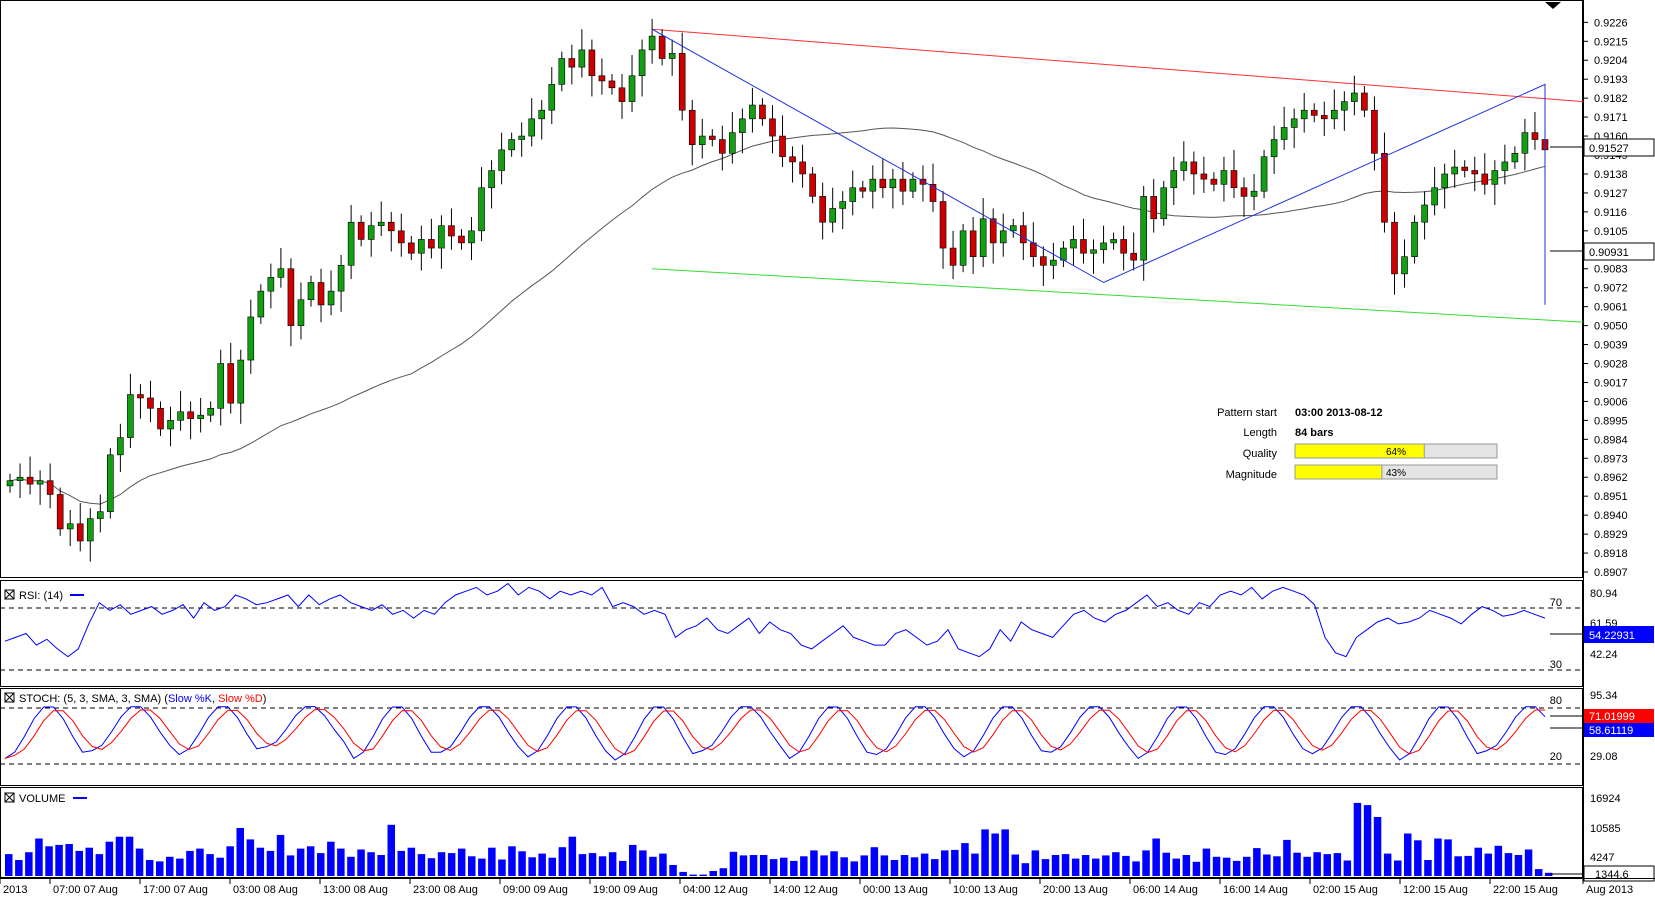 Image resolution: width=1655 pixels, height=897 pixels. What do you see at coordinates (1605, 829) in the screenshot?
I see `volume-tick-2: 10585` at bounding box center [1605, 829].